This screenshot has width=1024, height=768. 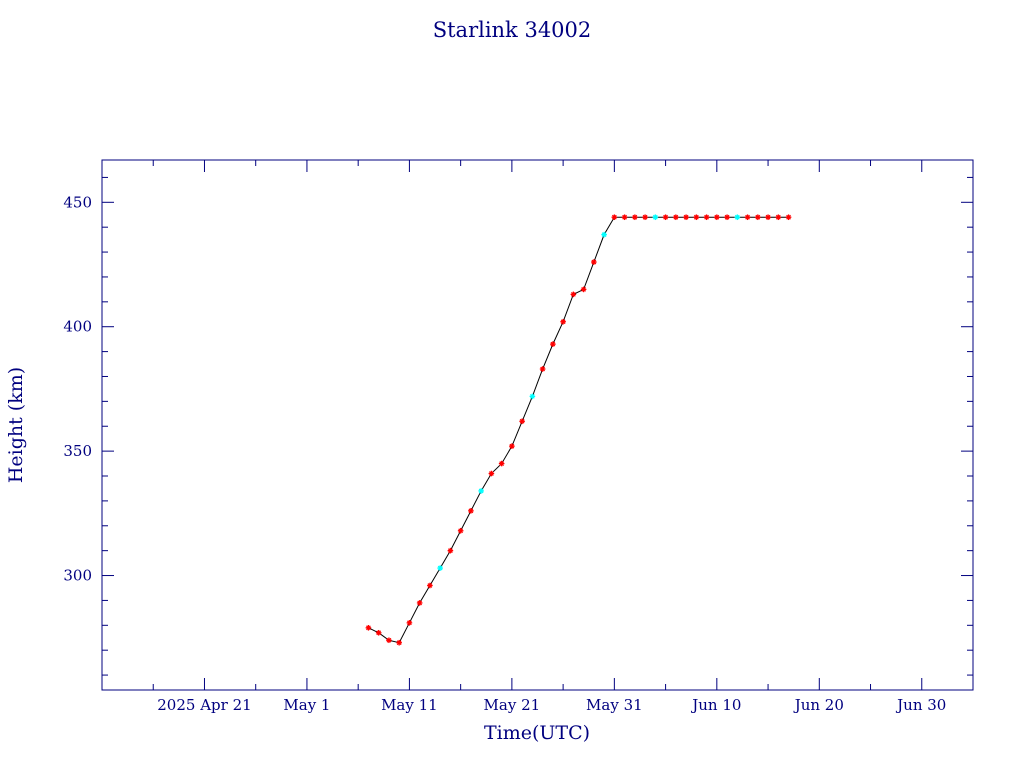 I want to click on x-tick-label: Jun 20, so click(x=818, y=705).